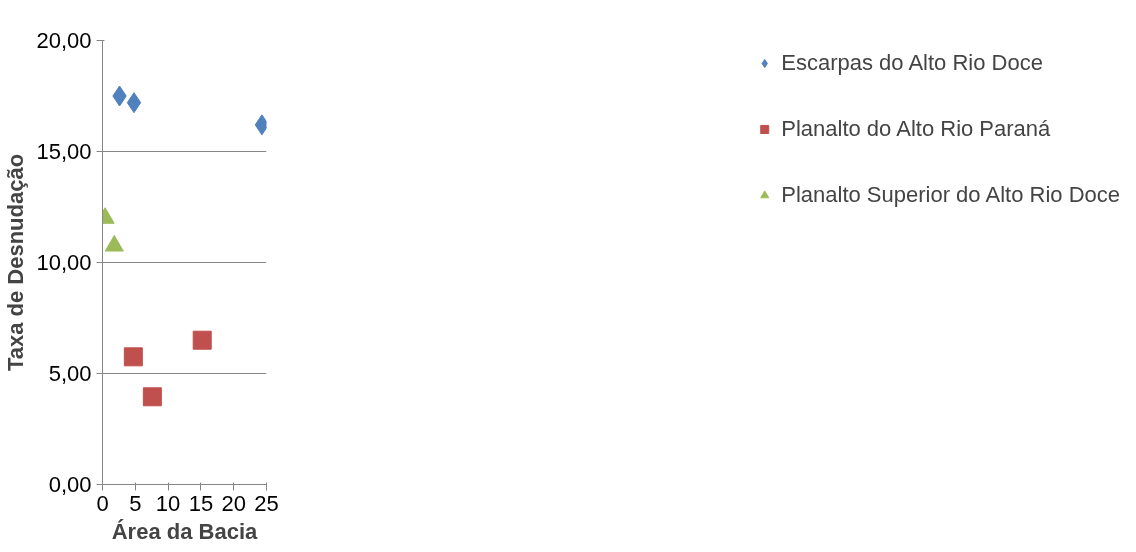 The width and height of the screenshot is (1136, 552). I want to click on x-tick-label: 0, so click(102, 503).